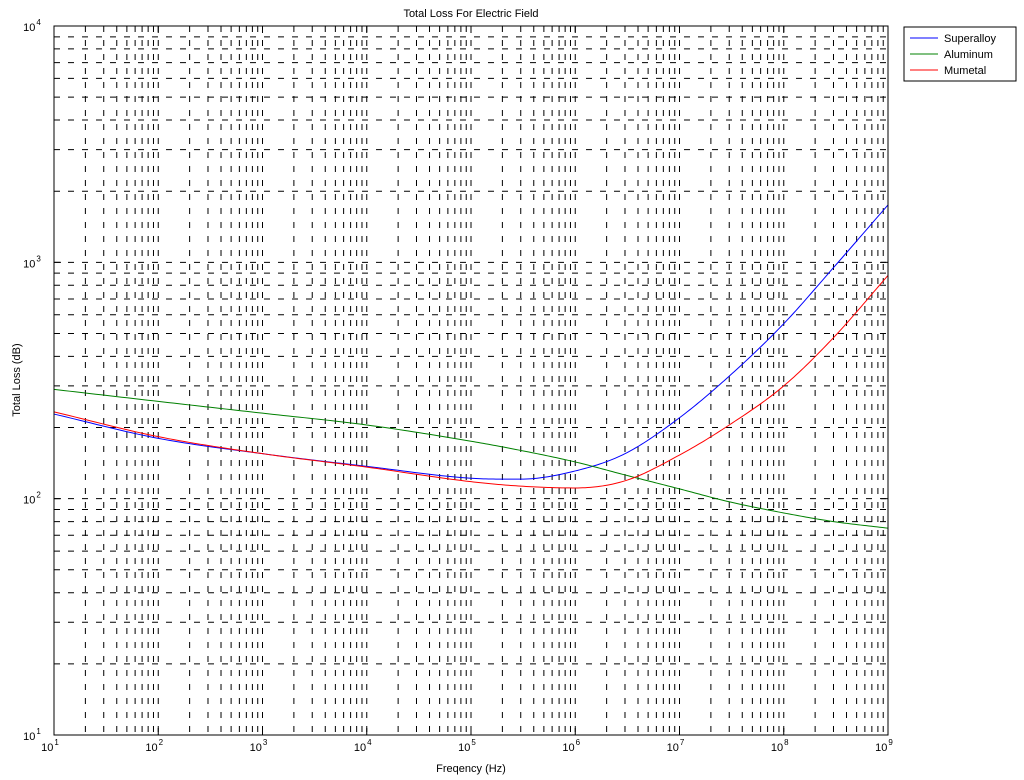 This screenshot has width=1024, height=780. I want to click on x-tick-exponent: 3, so click(265, 742).